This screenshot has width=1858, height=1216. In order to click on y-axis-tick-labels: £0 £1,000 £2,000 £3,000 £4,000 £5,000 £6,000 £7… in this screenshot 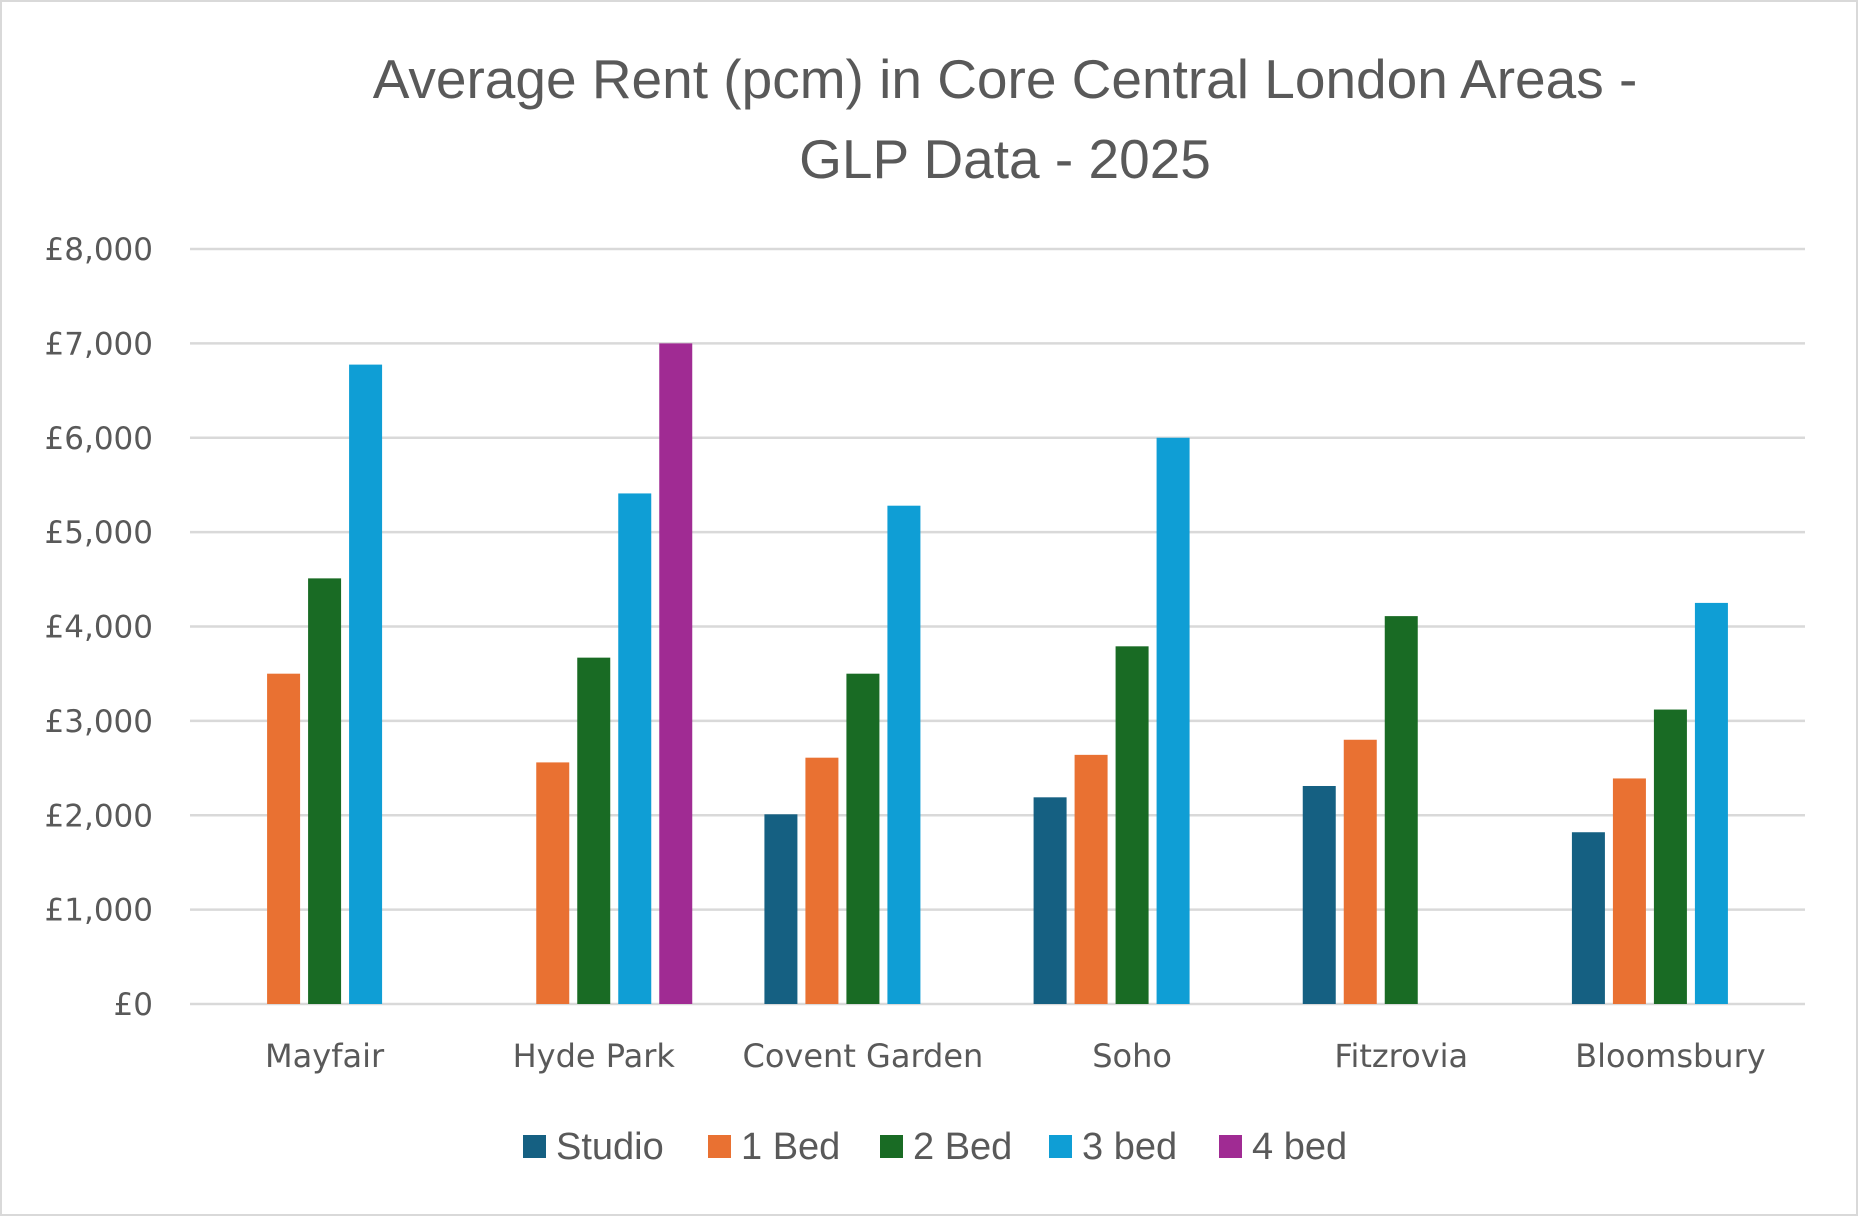, I will do `click(99, 627)`.